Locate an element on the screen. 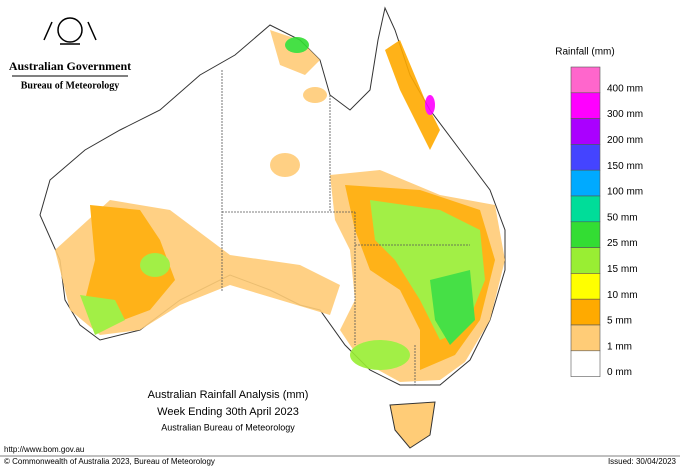  government-name: Australian Government is located at coordinates (70, 66).